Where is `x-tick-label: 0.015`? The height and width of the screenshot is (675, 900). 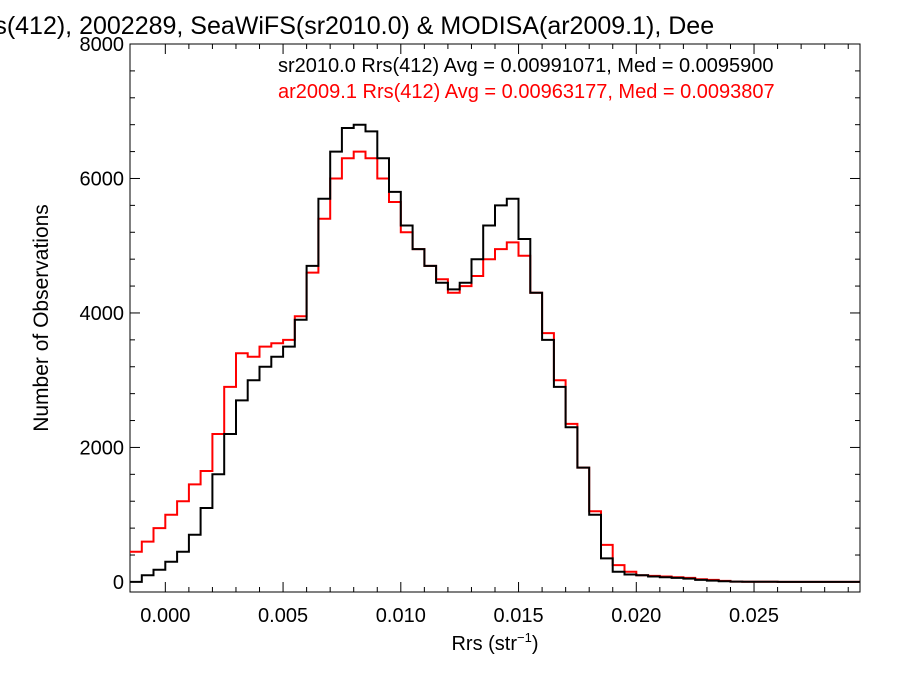 x-tick-label: 0.015 is located at coordinates (519, 616).